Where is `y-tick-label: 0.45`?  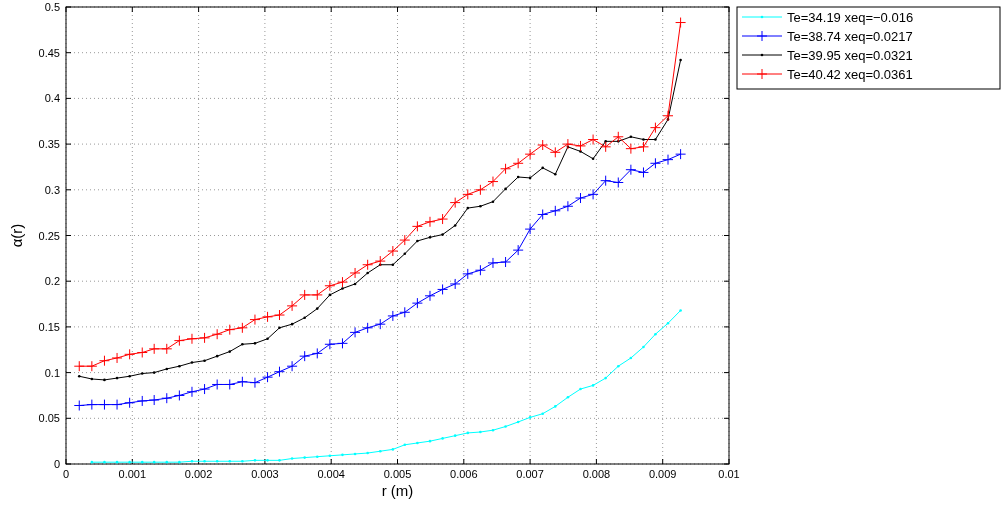
y-tick-label: 0.45 is located at coordinates (49, 52).